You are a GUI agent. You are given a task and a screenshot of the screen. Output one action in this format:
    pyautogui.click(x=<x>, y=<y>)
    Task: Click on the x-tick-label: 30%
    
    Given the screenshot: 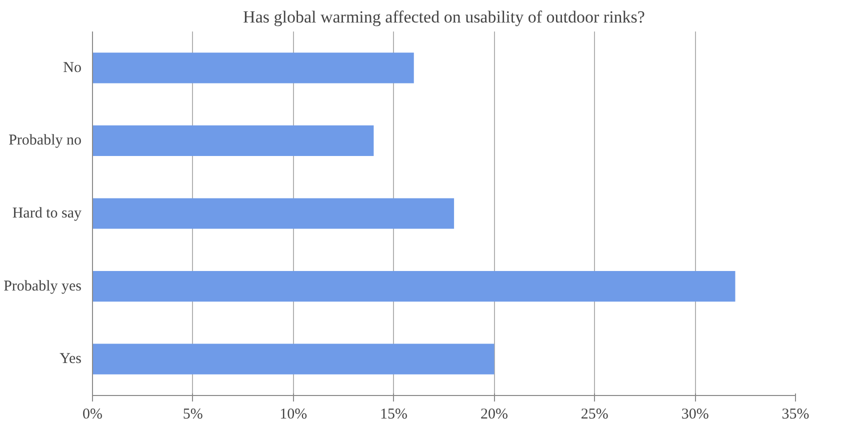 What is the action you would take?
    pyautogui.click(x=695, y=414)
    